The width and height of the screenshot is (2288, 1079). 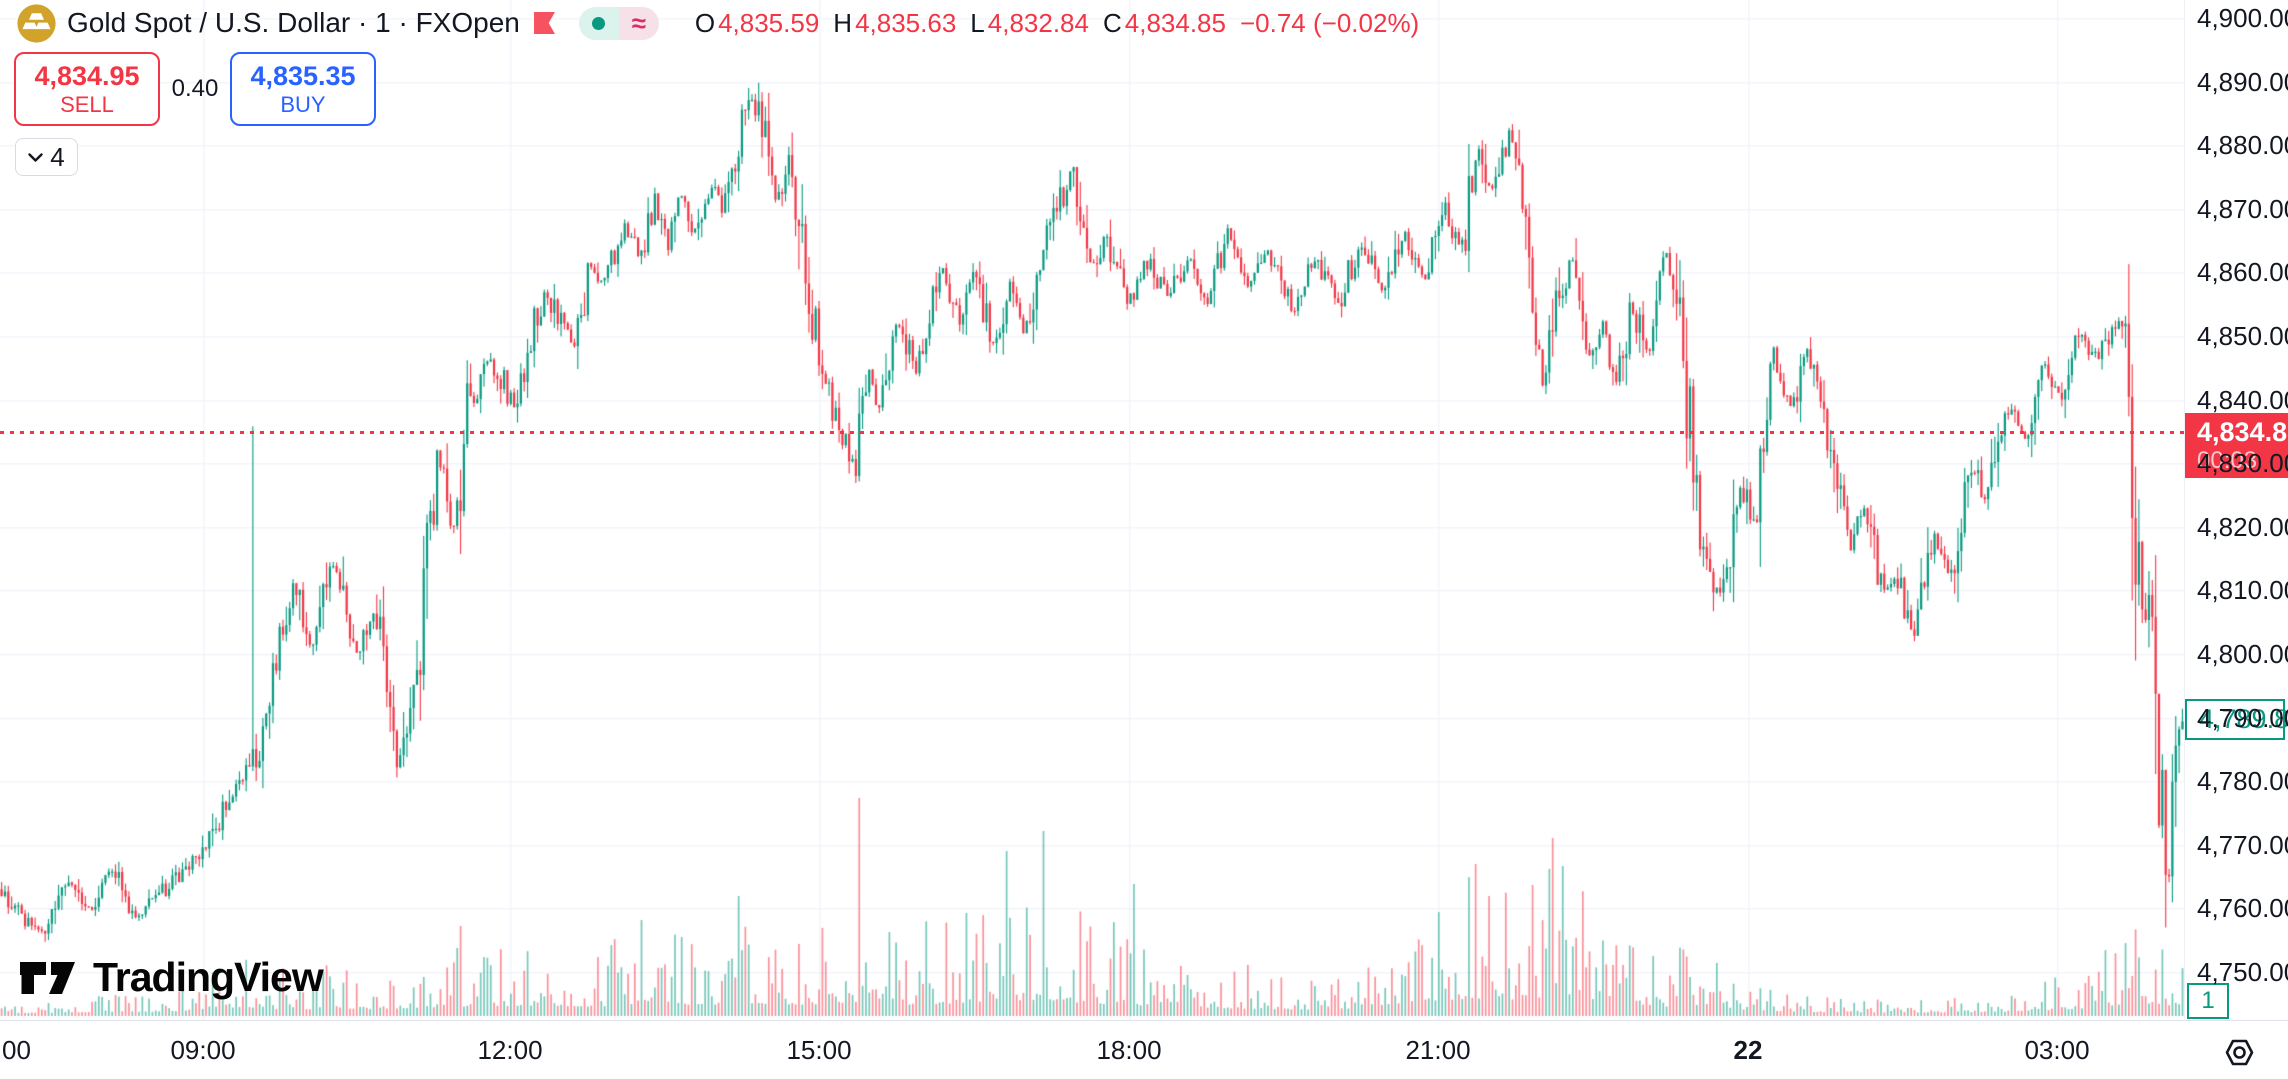 What do you see at coordinates (1092, 432) in the screenshot?
I see `current-price-dotted-line` at bounding box center [1092, 432].